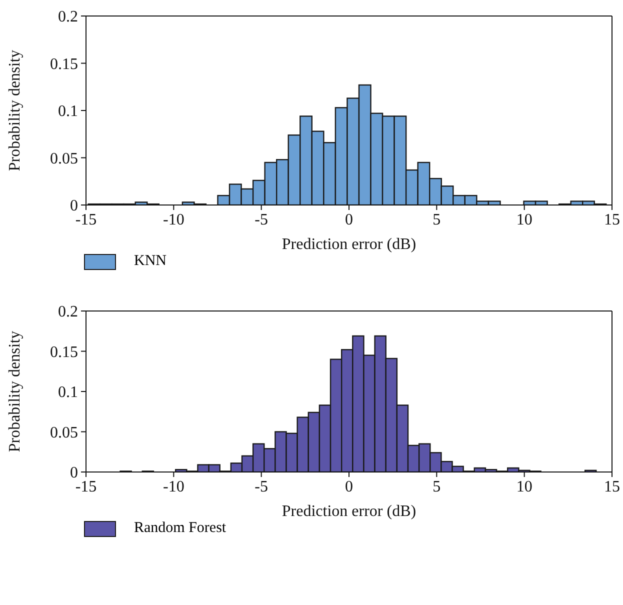 The width and height of the screenshot is (623, 605). I want to click on legend-label: KNN, so click(150, 261).